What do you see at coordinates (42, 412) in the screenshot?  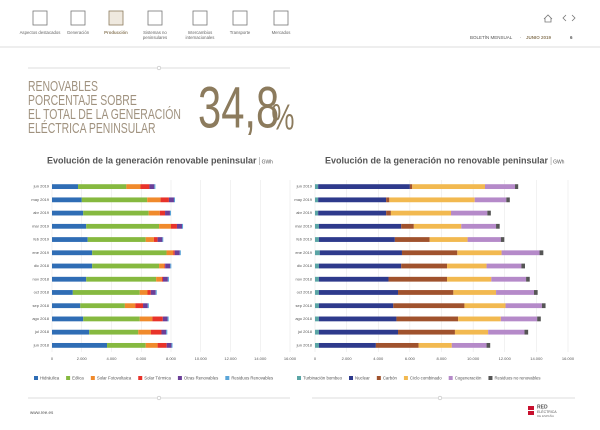 I see `footer-url: www.ree.es` at bounding box center [42, 412].